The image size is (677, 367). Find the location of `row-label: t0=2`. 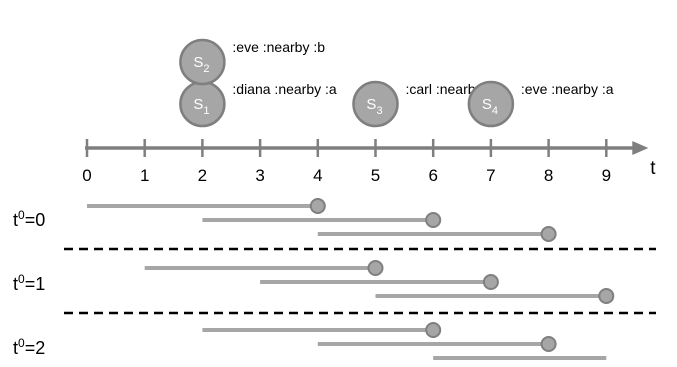

row-label: t0=2 is located at coordinates (29, 347).